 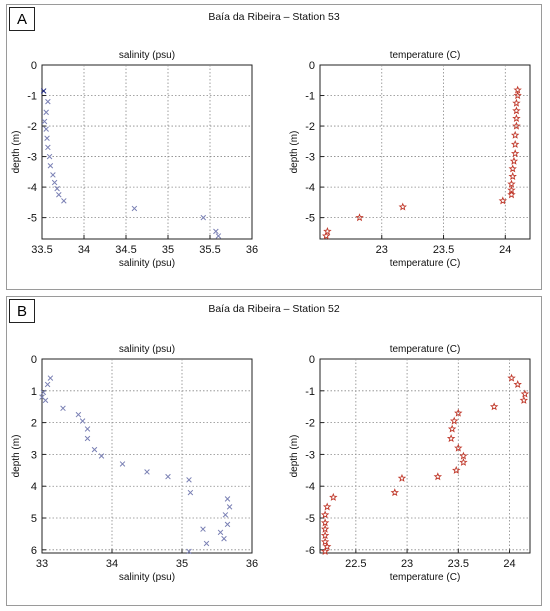 What do you see at coordinates (42, 564) in the screenshot?
I see `x-tick-label: 33` at bounding box center [42, 564].